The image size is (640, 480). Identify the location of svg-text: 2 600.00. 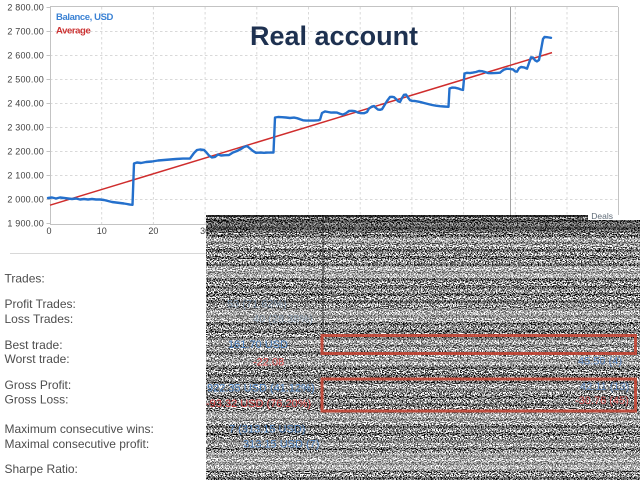
(25, 55).